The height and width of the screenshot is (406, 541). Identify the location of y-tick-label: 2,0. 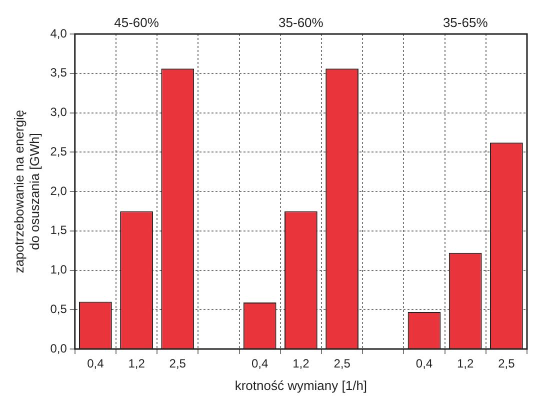
(59, 191).